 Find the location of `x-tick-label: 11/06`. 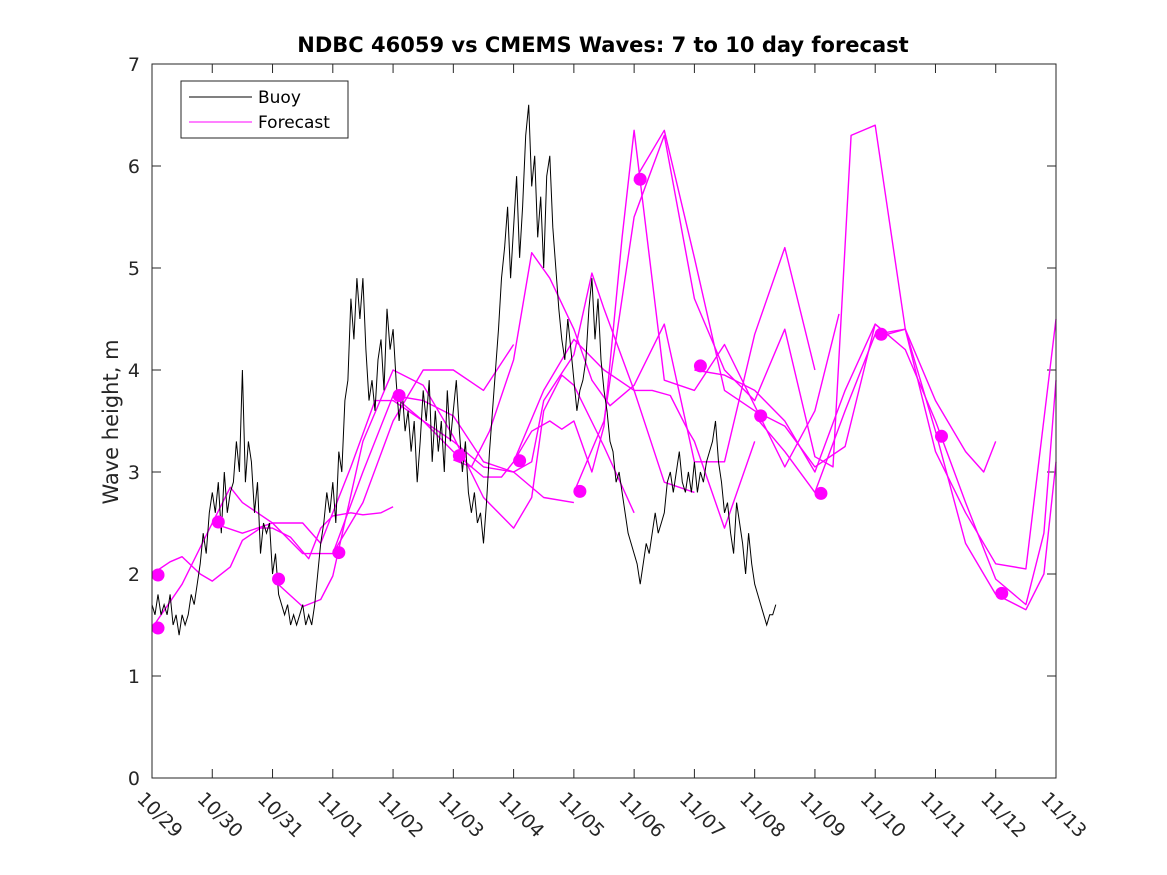

x-tick-label: 11/06 is located at coordinates (642, 815).